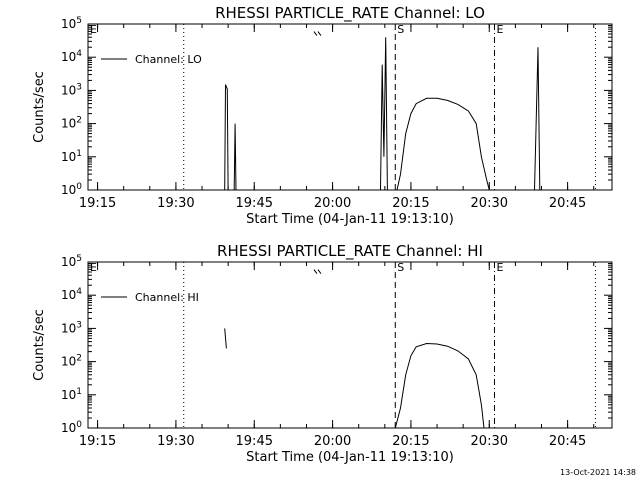 This screenshot has width=640, height=480. Describe the element at coordinates (598, 472) in the screenshot. I see `footer-timestamp: 13-Oct-2021 14:38` at that location.